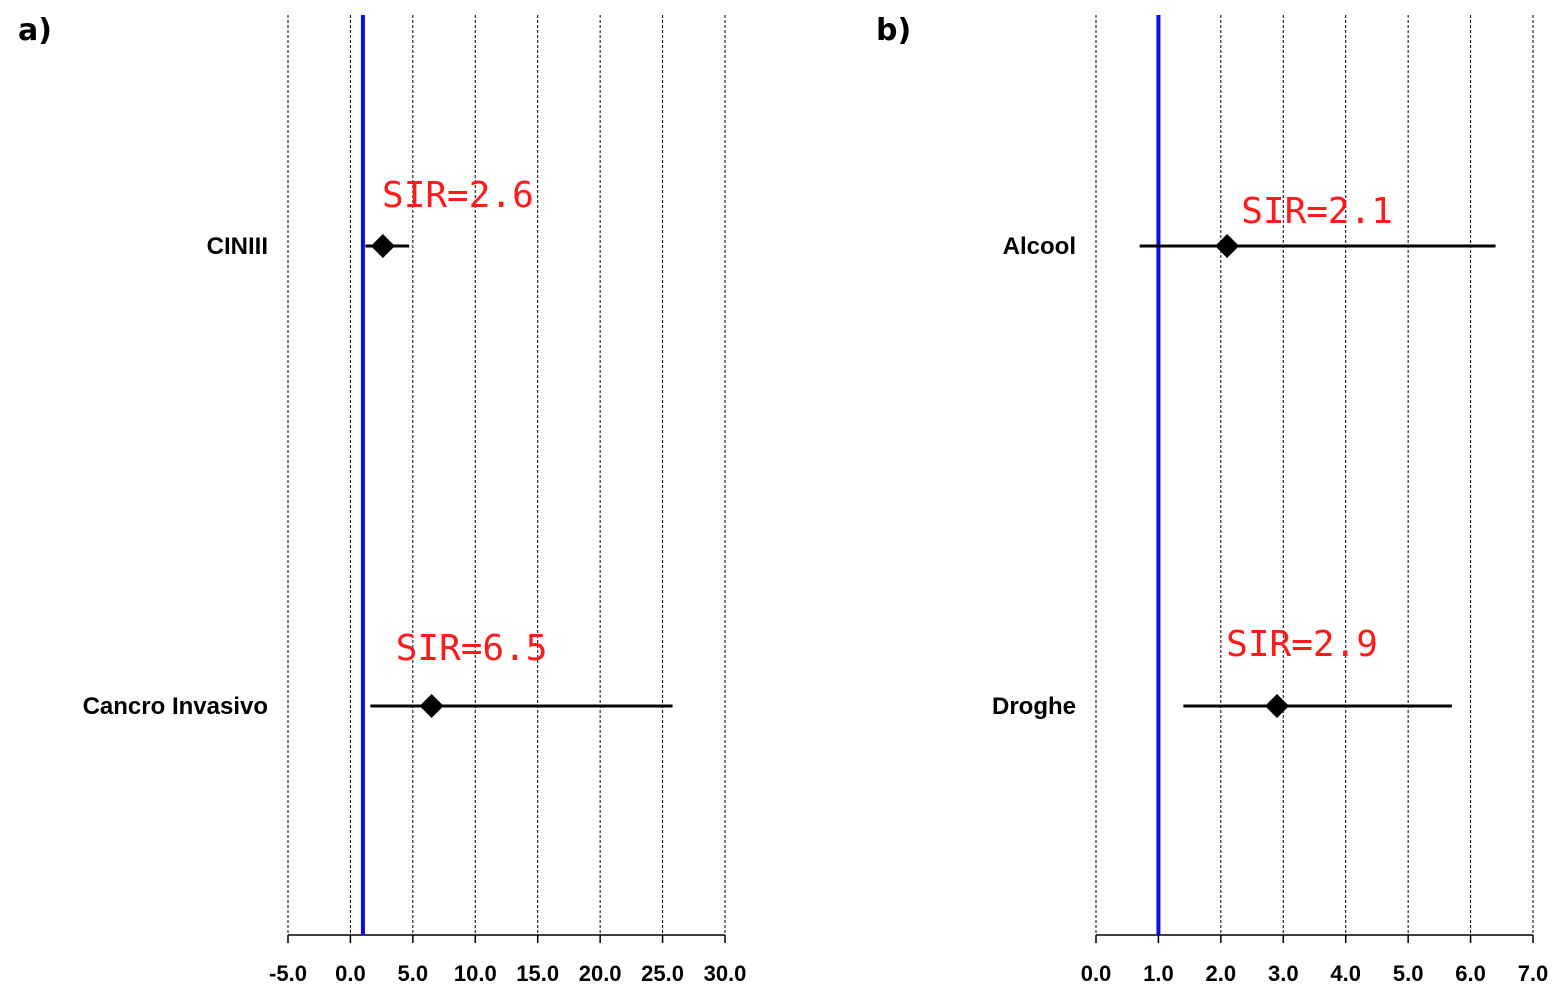  What do you see at coordinates (475, 973) in the screenshot?
I see `x-tick-label: 10.0` at bounding box center [475, 973].